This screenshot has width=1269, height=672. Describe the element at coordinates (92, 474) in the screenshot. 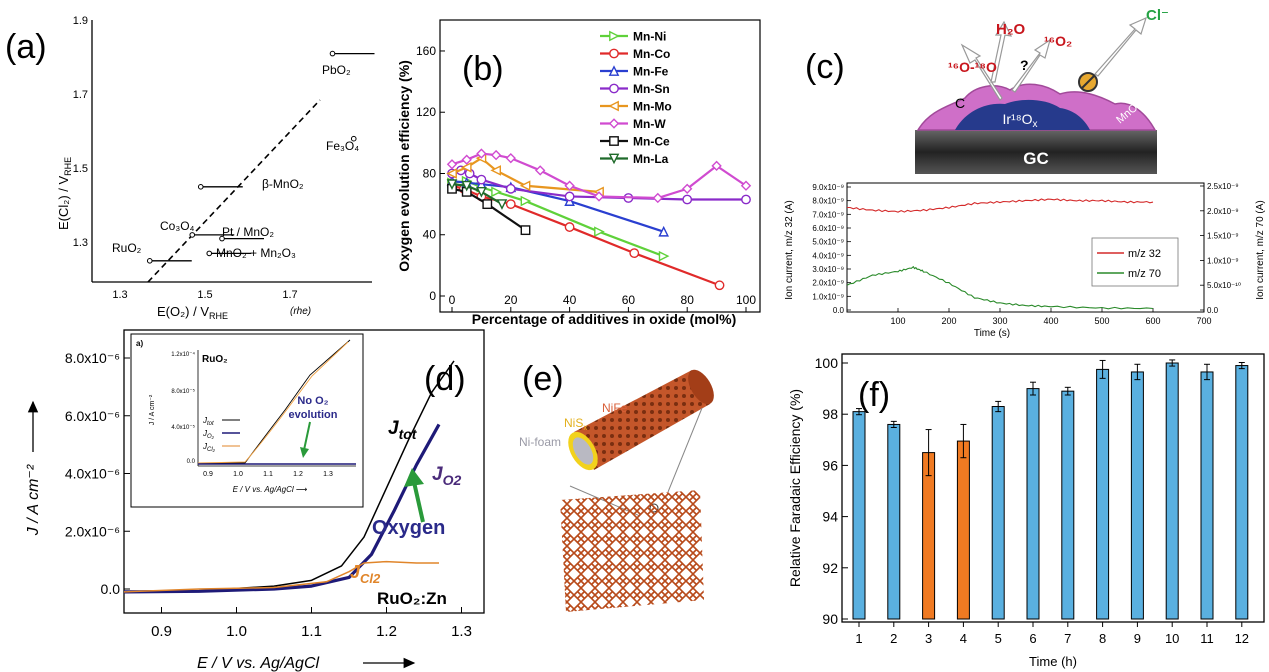

I see `panel-d-y-tick-label: 4.0x10⁻⁶` at that location.